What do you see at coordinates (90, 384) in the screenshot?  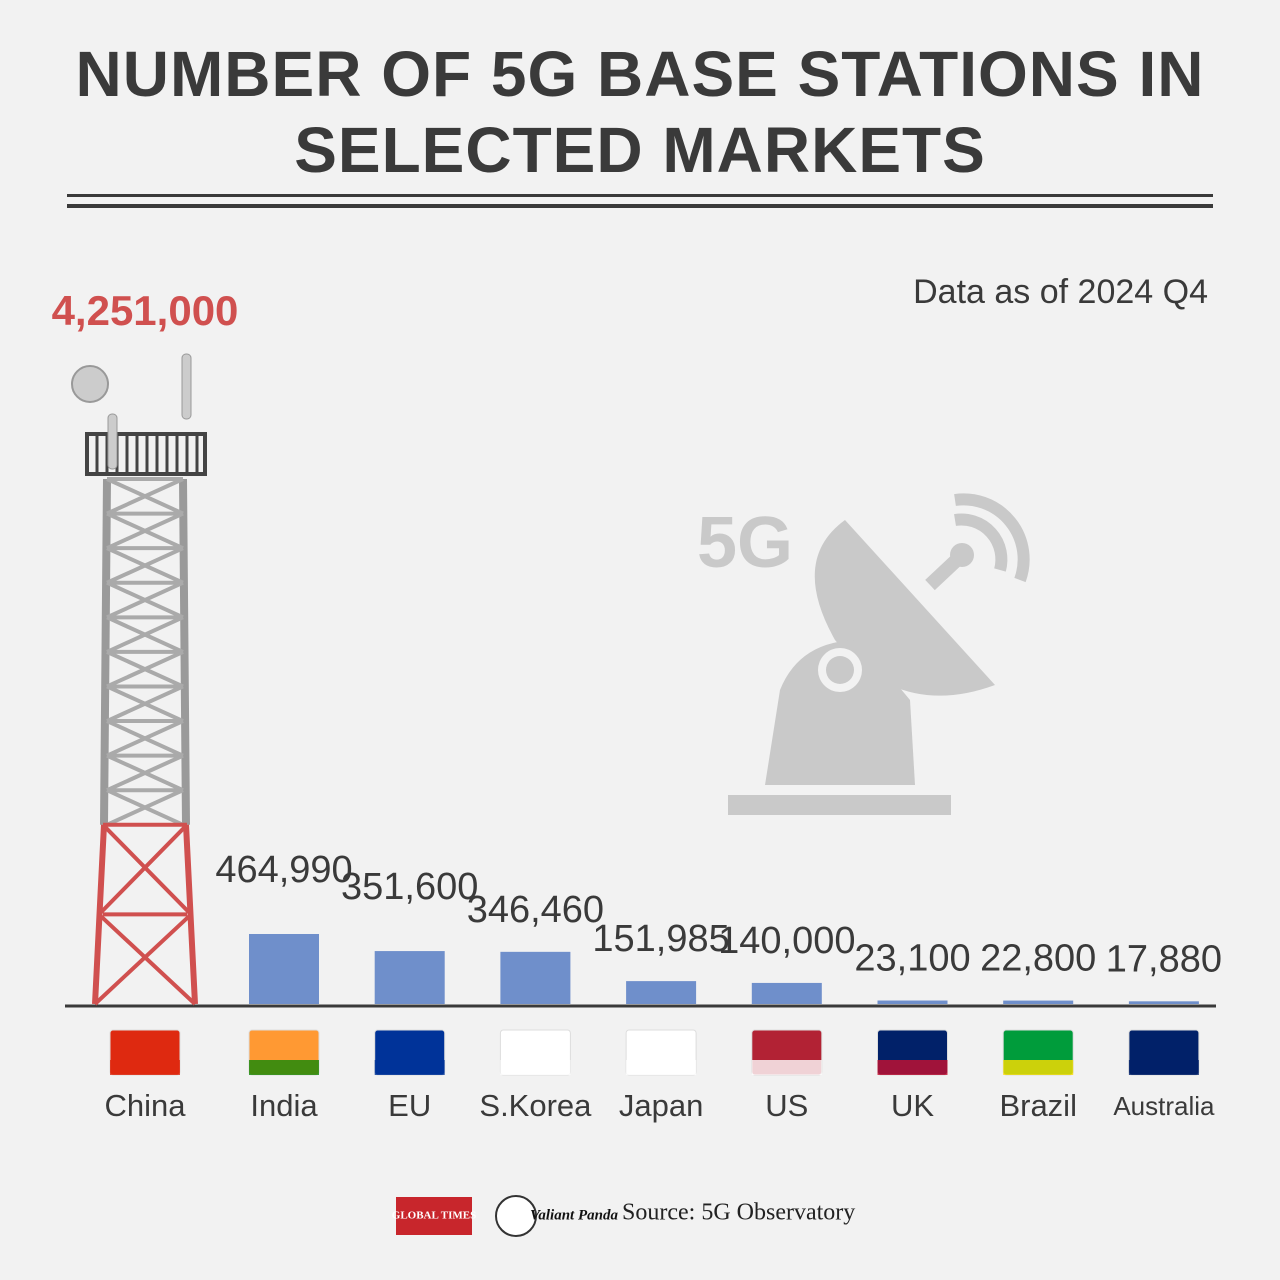 I see `tower-dish` at bounding box center [90, 384].